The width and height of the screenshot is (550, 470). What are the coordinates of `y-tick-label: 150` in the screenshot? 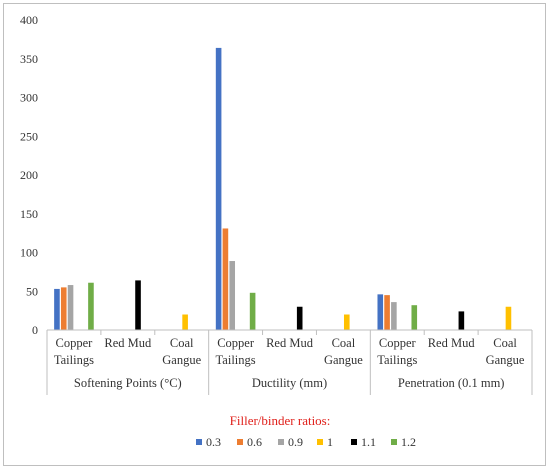 It's located at (29, 214).